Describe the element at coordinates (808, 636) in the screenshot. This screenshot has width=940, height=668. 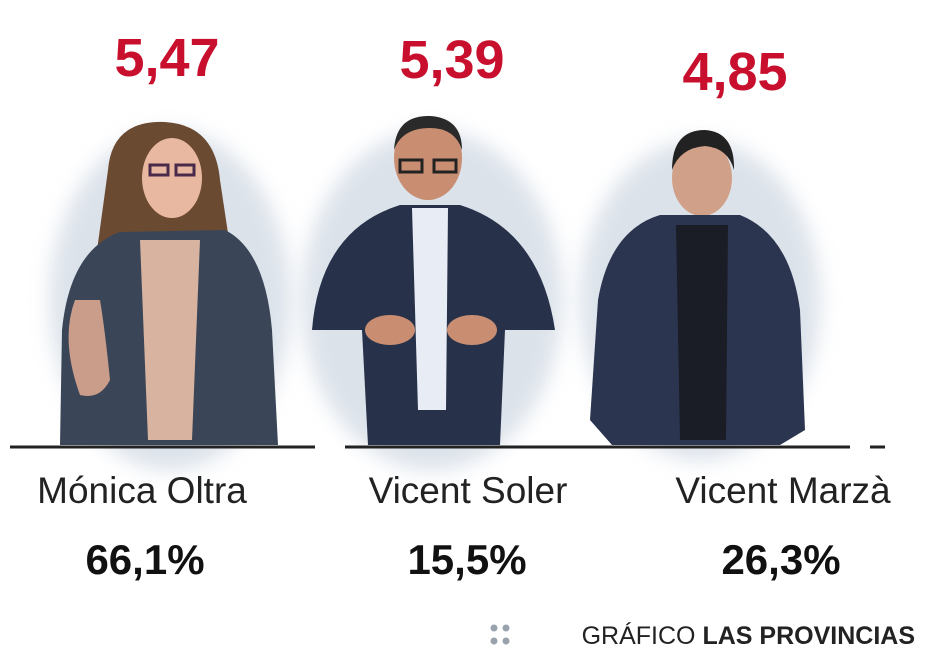
I see `credit-brand: LAS PROVINCIAS` at that location.